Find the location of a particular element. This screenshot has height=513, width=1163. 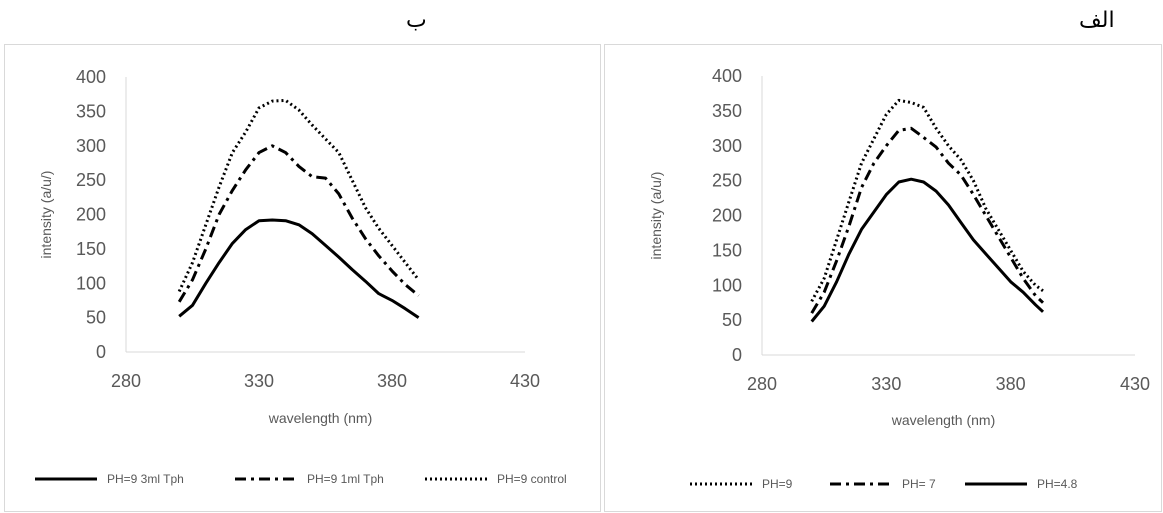

legend-label-0: PH=9 is located at coordinates (777, 484).